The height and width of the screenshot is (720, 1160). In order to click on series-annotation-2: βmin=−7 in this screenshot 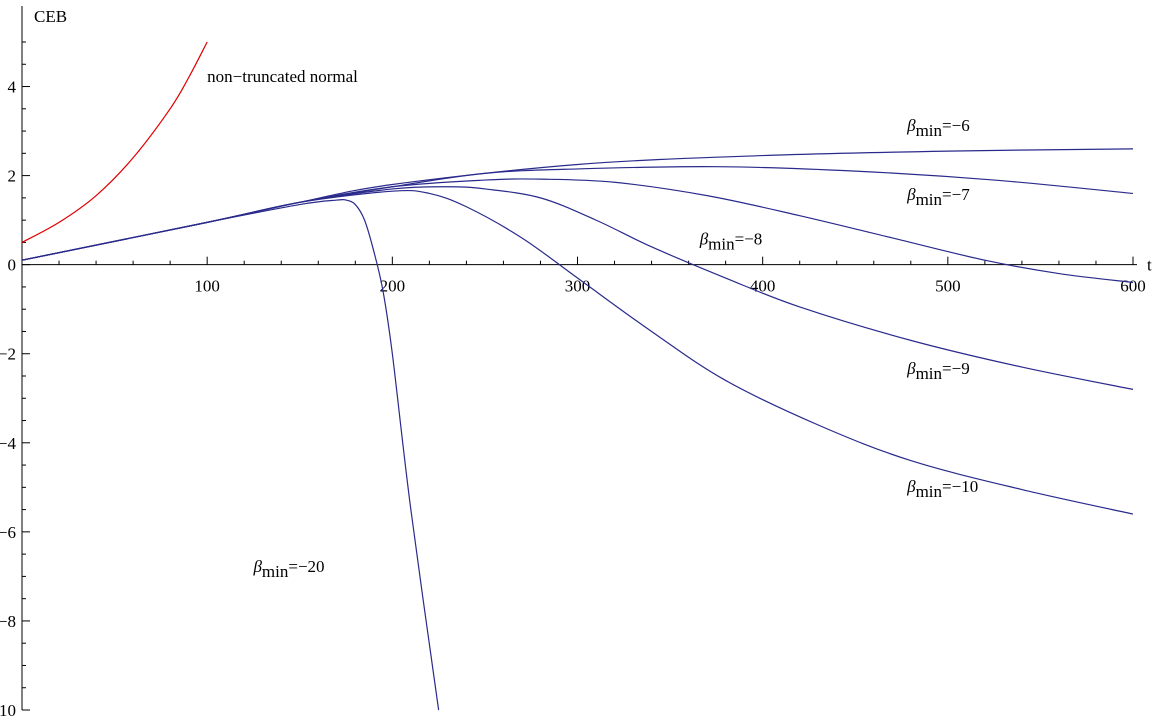, I will do `click(938, 197)`.